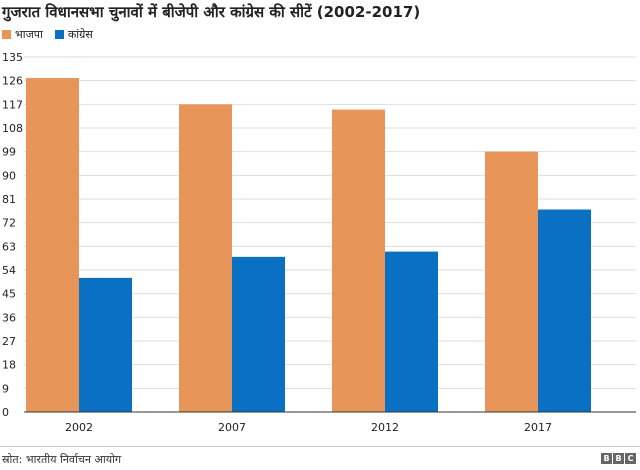 The height and width of the screenshot is (470, 640). Describe the element at coordinates (12, 104) in the screenshot. I see `y-tick-label: 117` at that location.